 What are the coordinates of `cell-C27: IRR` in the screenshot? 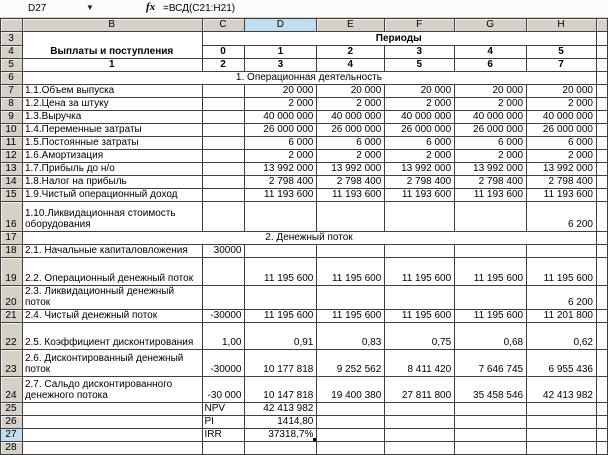 It's located at (223, 435).